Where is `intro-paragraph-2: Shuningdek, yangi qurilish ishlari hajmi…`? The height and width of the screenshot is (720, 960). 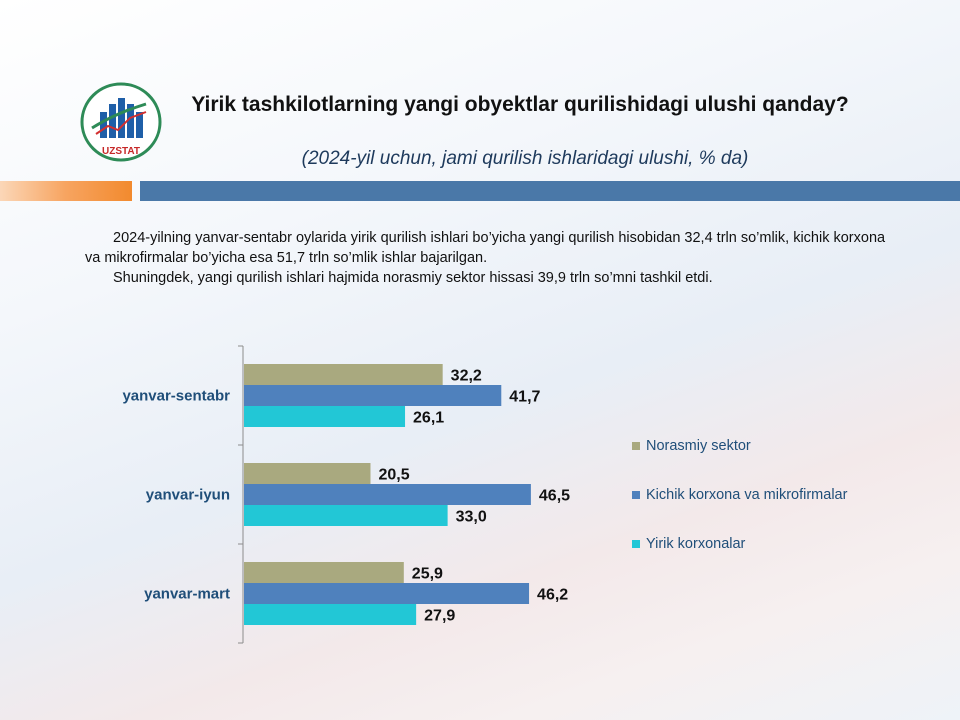
intro-paragraph-2: Shuningdek, yangi qurilish ishlari hajmi… is located at coordinates (413, 278).